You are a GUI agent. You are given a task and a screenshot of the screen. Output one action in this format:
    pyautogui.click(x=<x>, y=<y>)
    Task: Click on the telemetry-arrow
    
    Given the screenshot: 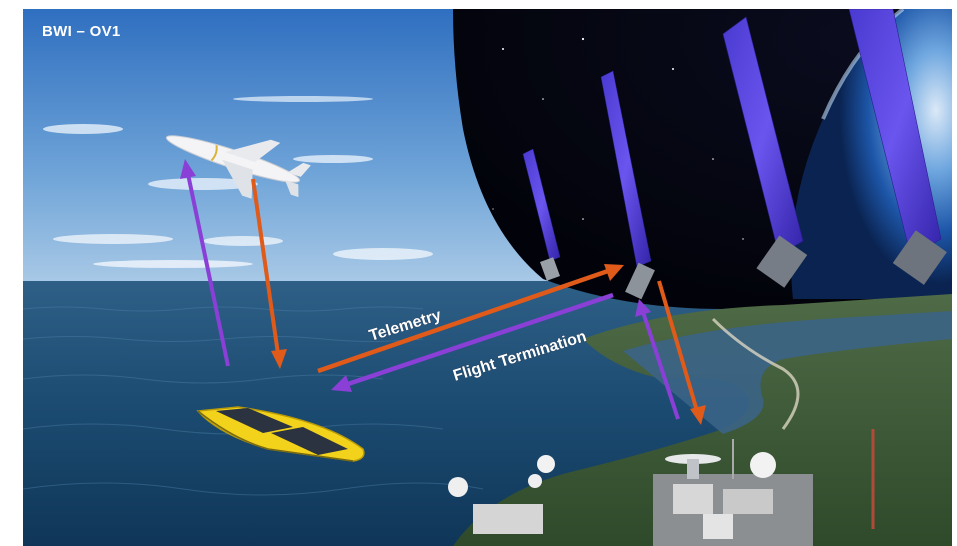 What is the action you would take?
    pyautogui.click(x=470, y=319)
    